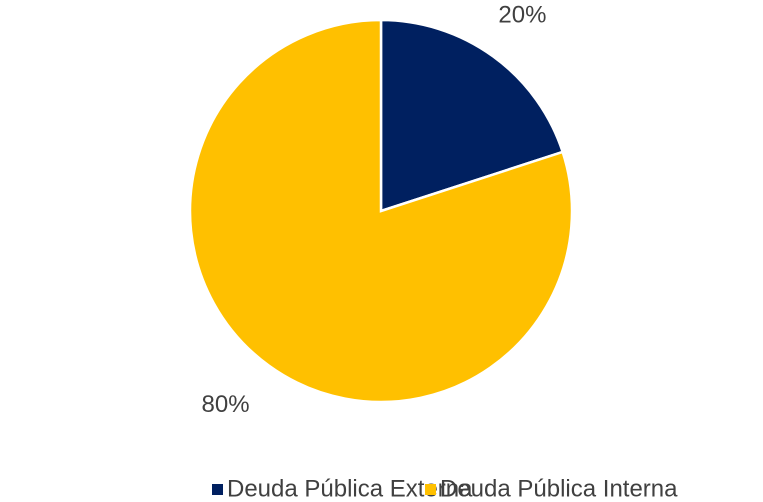 The height and width of the screenshot is (502, 763). Describe the element at coordinates (522, 15) in the screenshot. I see `data-label: 20%` at that location.